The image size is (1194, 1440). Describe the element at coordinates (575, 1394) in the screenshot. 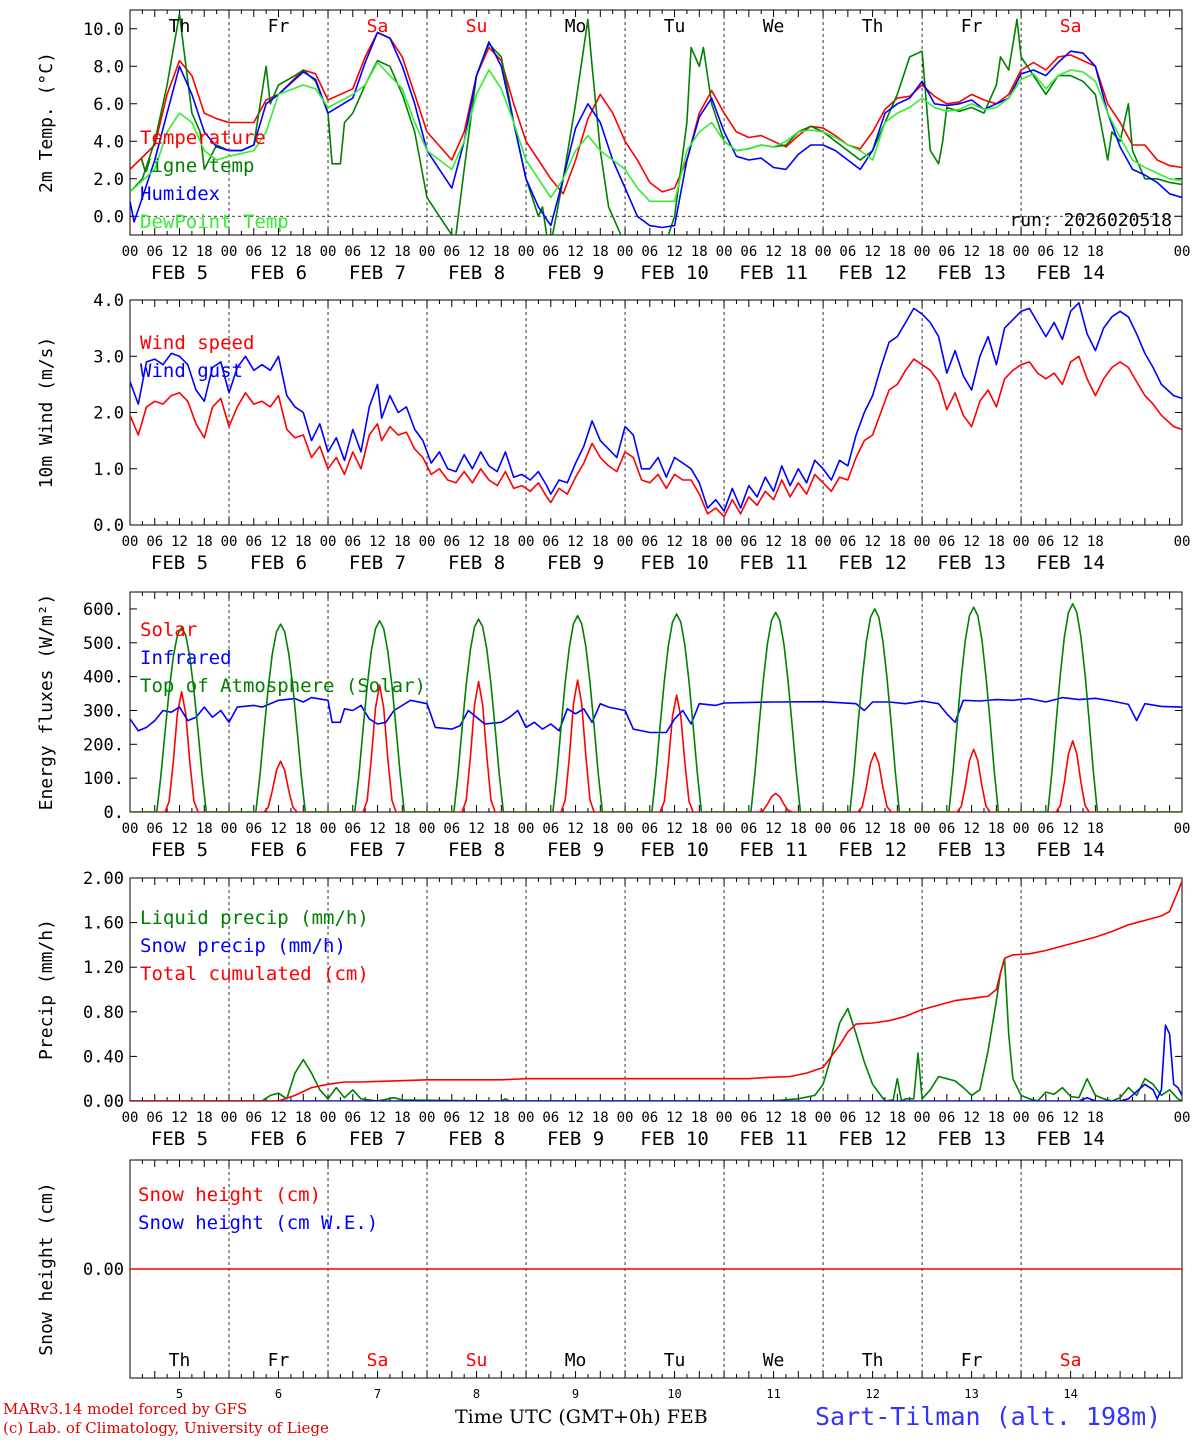

I see `day-number: 9` at that location.